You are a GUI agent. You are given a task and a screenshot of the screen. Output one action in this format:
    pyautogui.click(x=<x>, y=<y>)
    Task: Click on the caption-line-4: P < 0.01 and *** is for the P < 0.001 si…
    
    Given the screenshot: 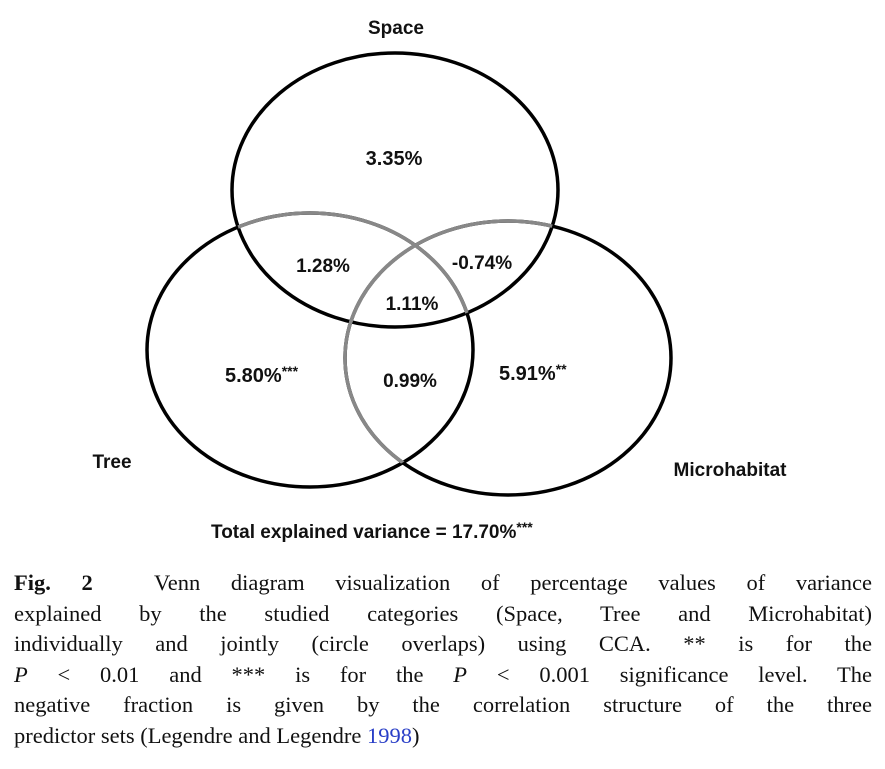 What is the action you would take?
    pyautogui.click(x=443, y=674)
    